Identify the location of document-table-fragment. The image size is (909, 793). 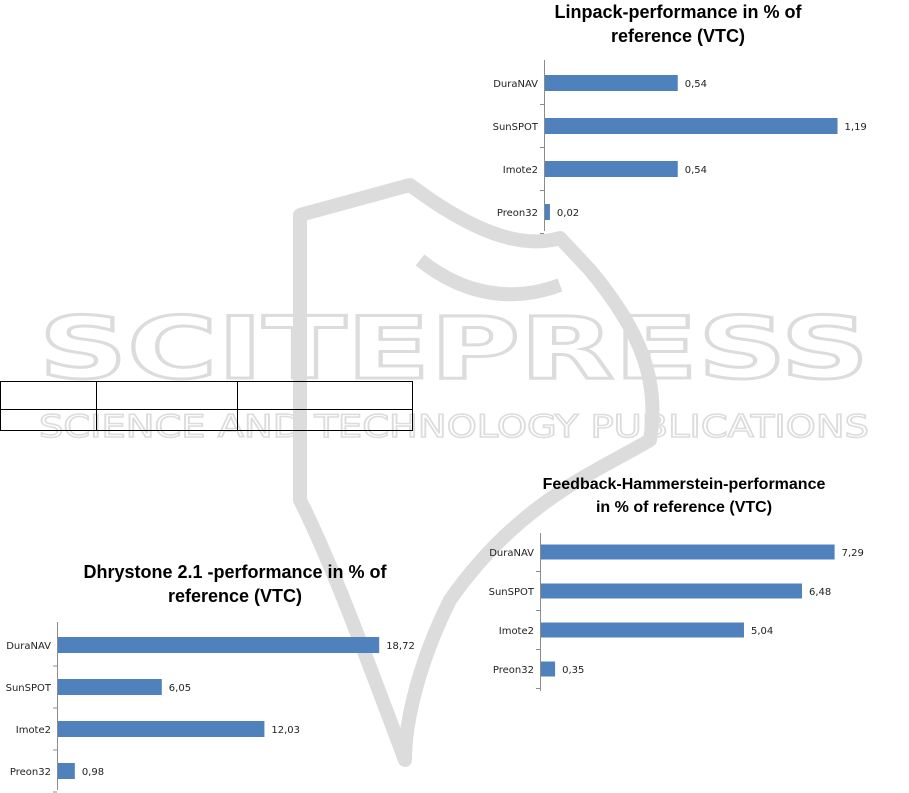
(206, 406).